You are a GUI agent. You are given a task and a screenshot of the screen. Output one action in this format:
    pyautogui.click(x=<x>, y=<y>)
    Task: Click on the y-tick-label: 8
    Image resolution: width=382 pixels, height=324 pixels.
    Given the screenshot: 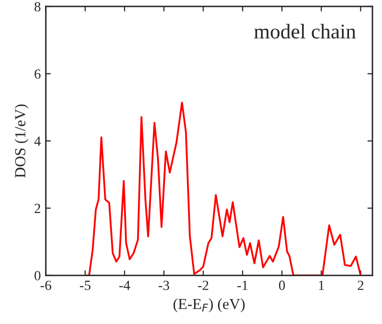 What is the action you would take?
    pyautogui.click(x=37, y=7)
    